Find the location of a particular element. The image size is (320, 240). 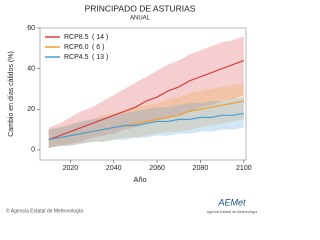

legend-count: ( 14 ) is located at coordinates (100, 37).